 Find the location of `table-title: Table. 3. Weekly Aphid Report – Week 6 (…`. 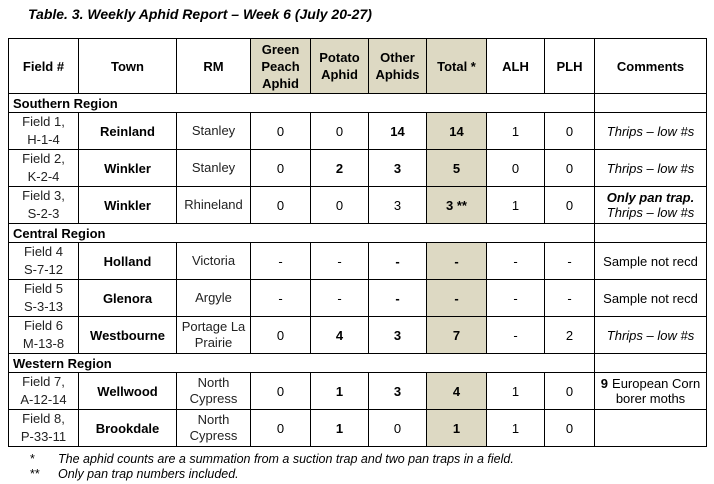

table-title: Table. 3. Weekly Aphid Report – Week 6 (… is located at coordinates (200, 14).